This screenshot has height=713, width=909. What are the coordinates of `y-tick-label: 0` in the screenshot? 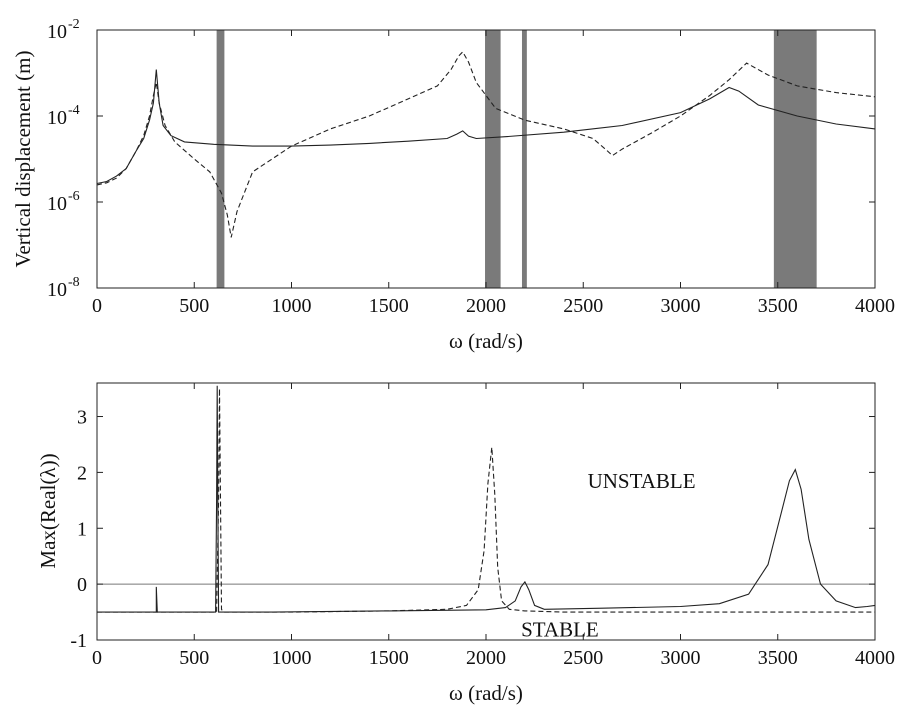 It's located at (82, 585).